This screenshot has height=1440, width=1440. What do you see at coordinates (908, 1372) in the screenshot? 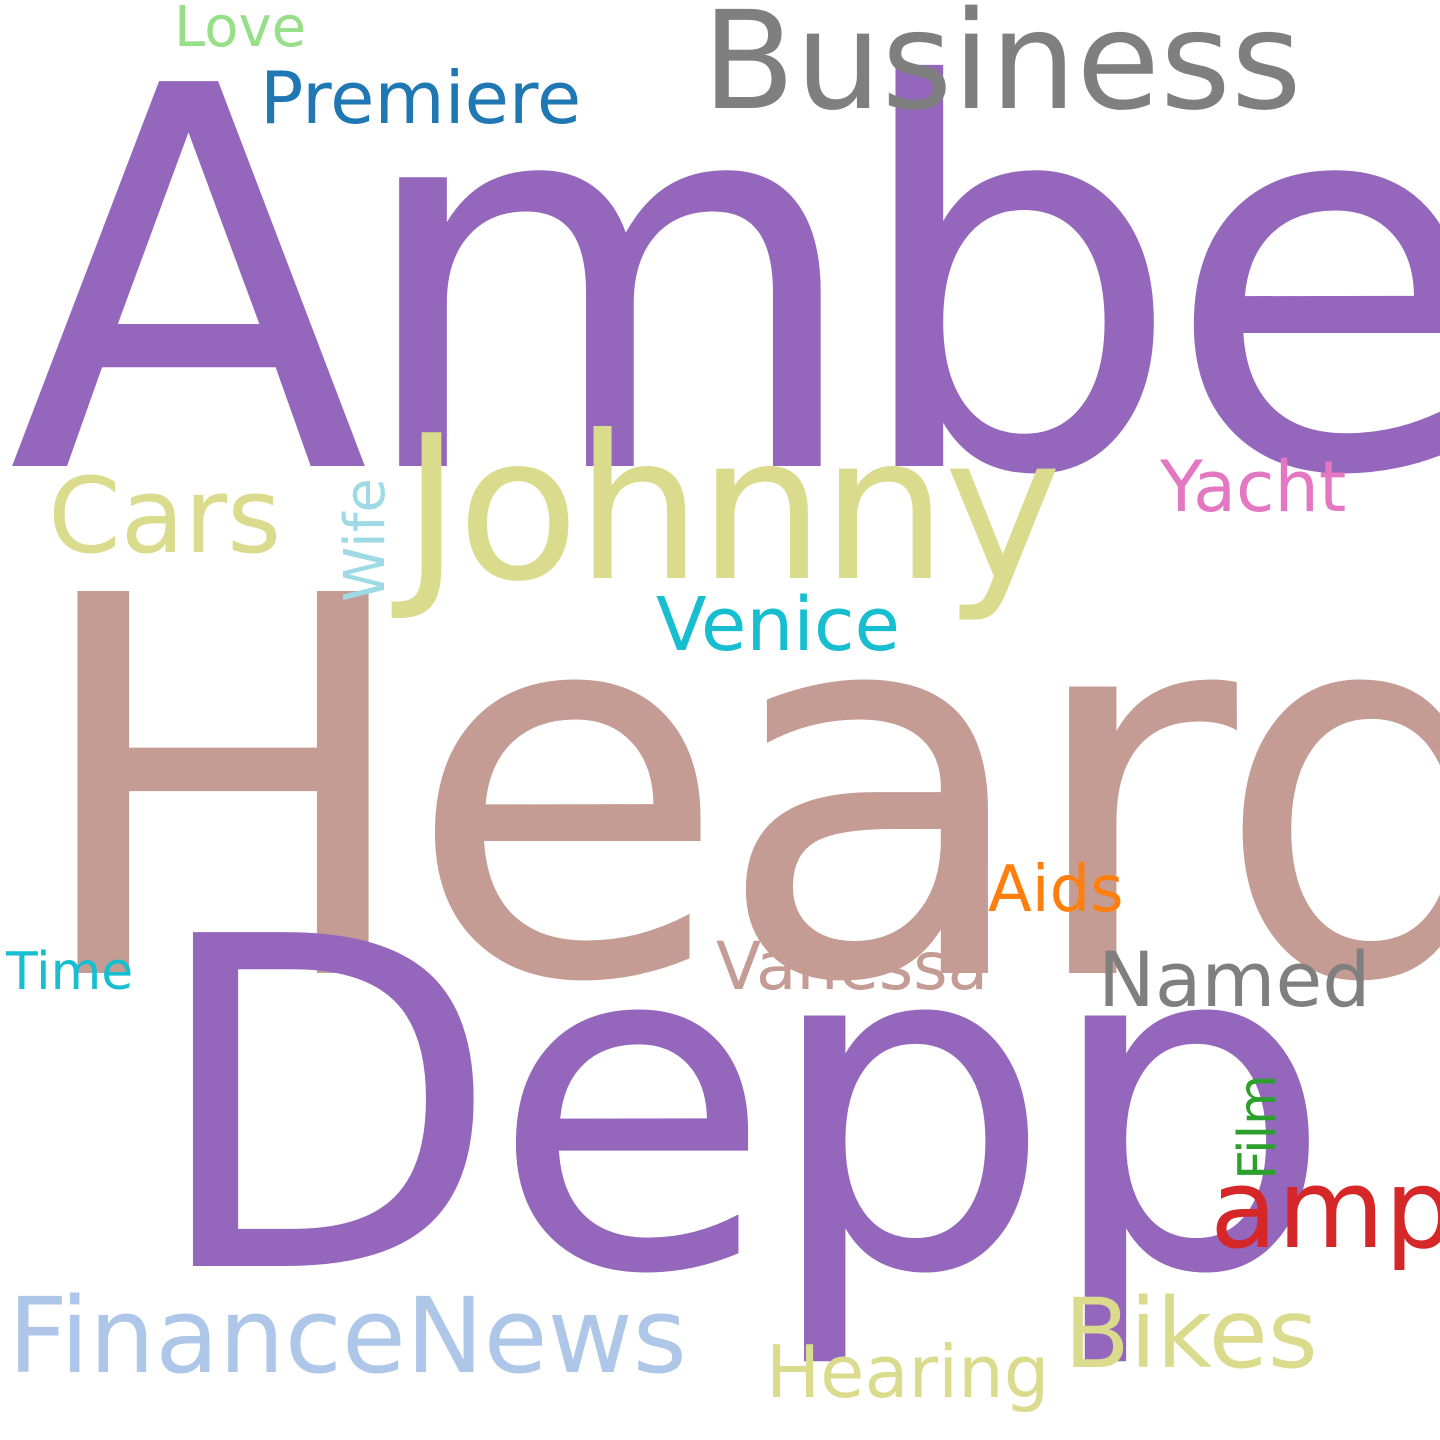
I see `word-hearing: Hearing` at bounding box center [908, 1372].